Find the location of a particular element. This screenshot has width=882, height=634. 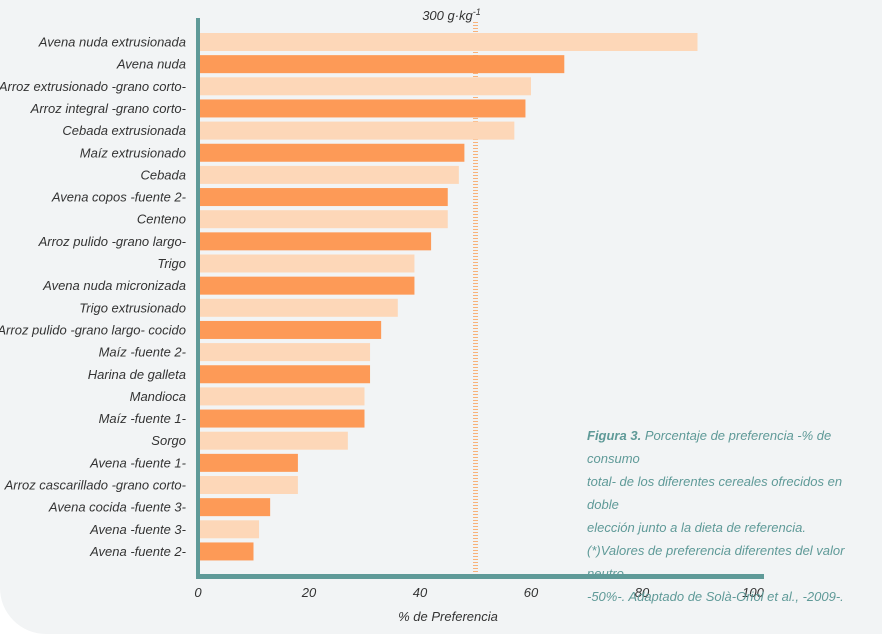

category-label: Cebada is located at coordinates (163, 174).